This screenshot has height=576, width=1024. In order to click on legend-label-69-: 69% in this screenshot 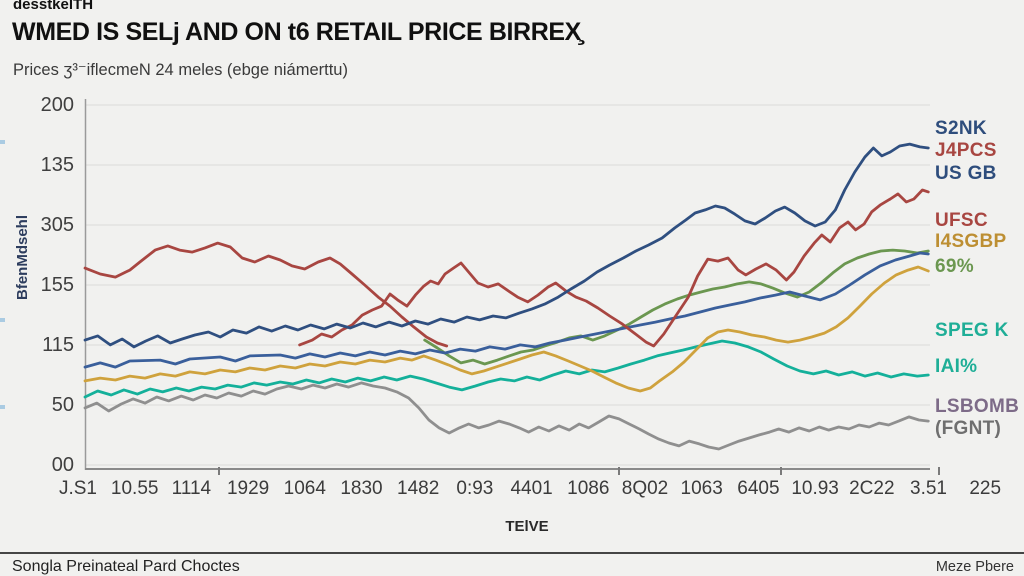, I will do `click(954, 266)`.